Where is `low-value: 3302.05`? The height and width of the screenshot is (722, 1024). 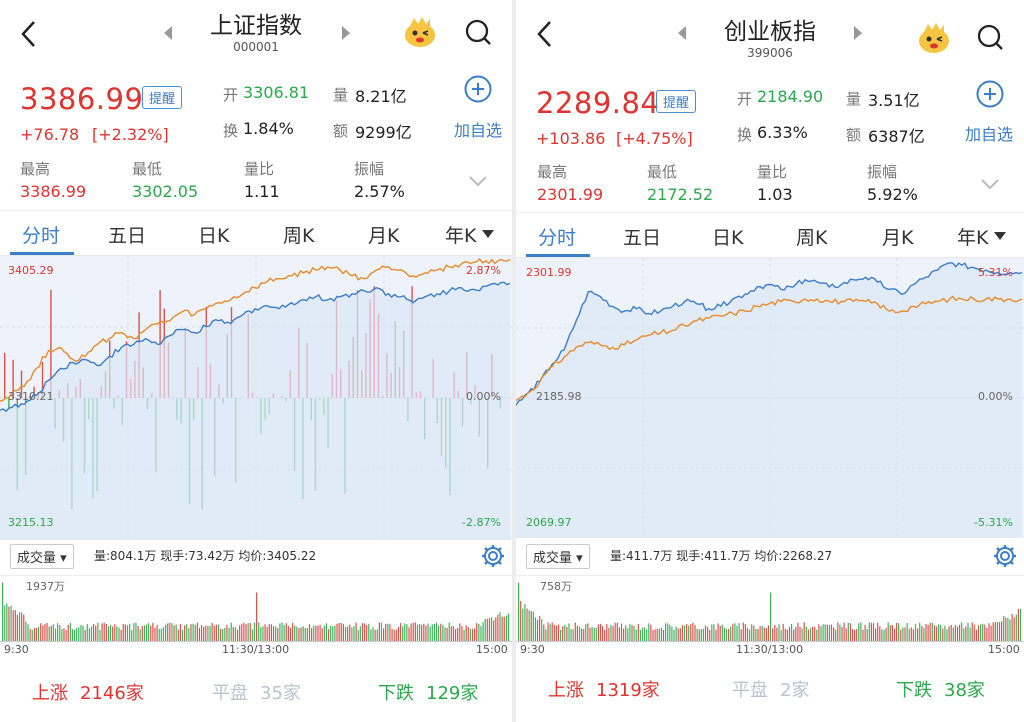 low-value: 3302.05 is located at coordinates (165, 191).